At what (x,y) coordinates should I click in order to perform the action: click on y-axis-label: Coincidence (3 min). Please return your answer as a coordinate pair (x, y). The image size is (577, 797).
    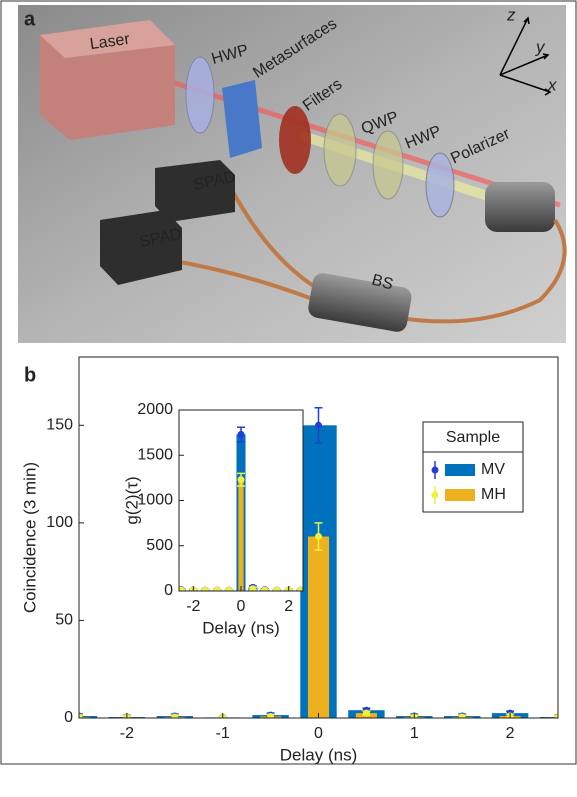
    Looking at the image, I should click on (29, 537).